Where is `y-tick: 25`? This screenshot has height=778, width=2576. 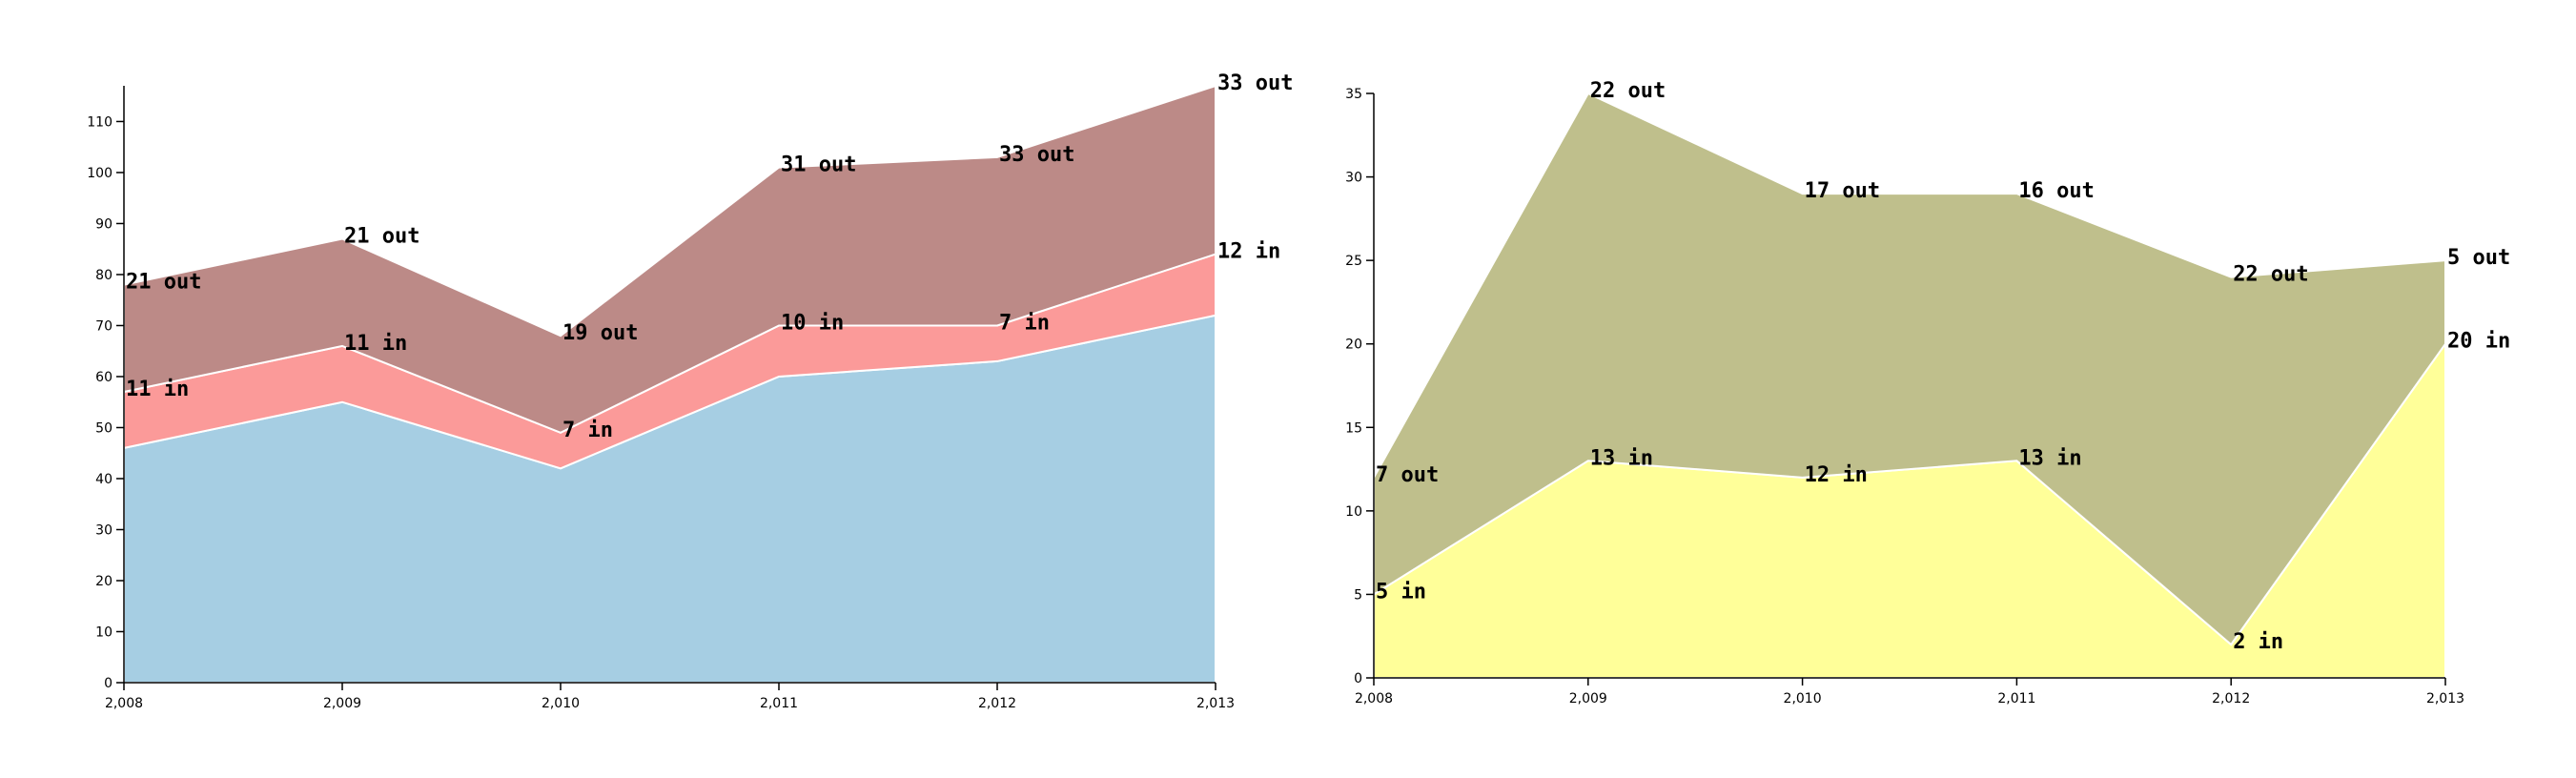
y-tick: 25 is located at coordinates (1359, 261).